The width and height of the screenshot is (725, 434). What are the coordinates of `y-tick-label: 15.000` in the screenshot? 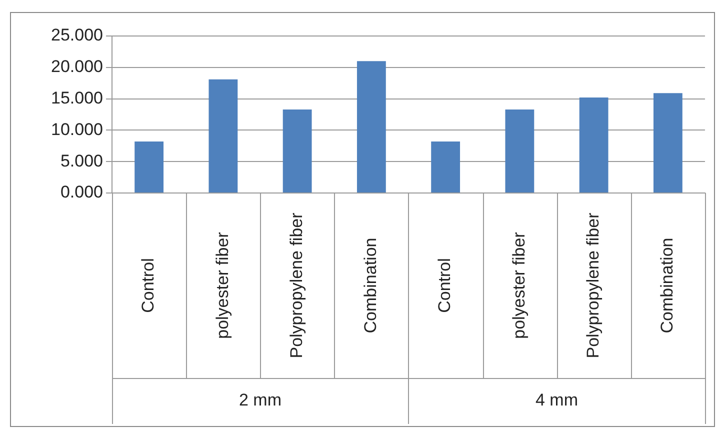 It's located at (76, 98).